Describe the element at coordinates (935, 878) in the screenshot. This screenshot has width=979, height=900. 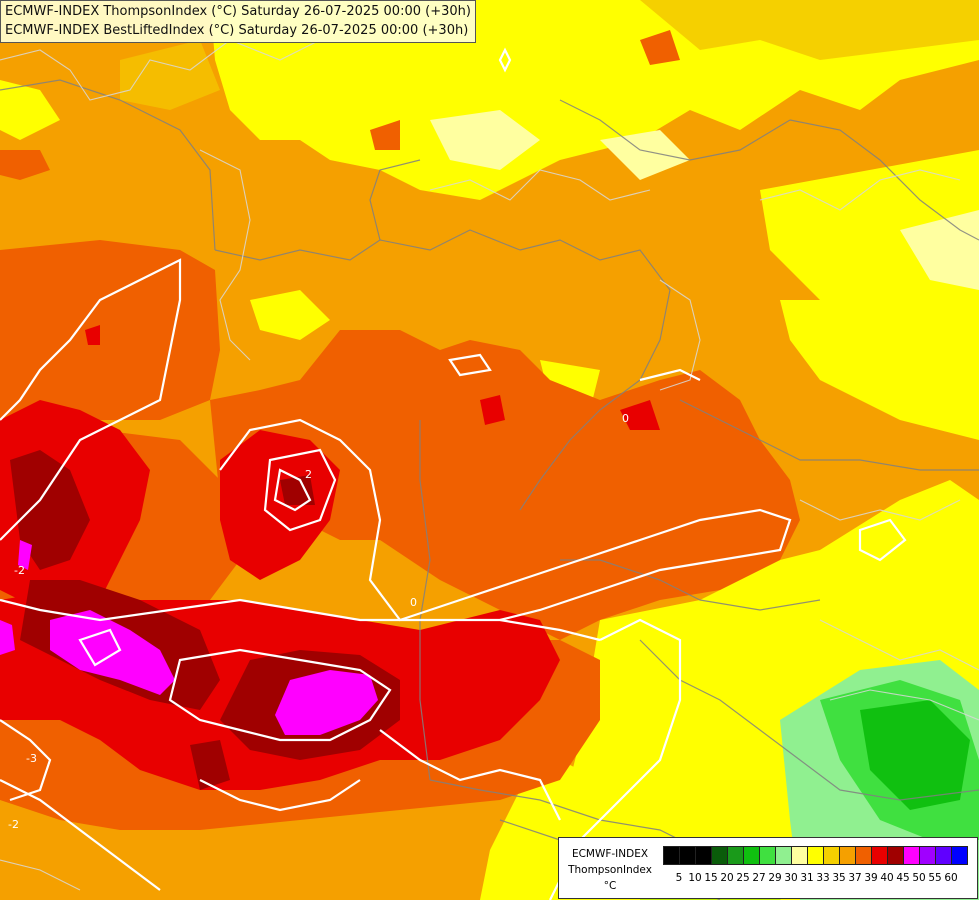
I see `legend-tick-label: 55` at that location.